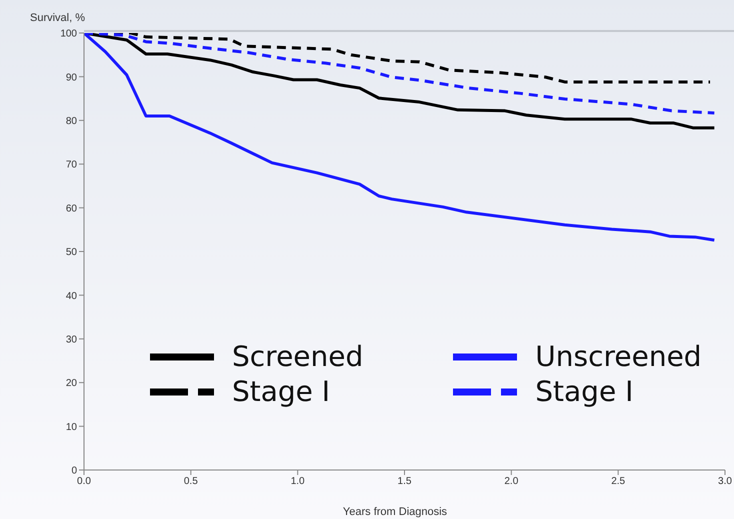 This screenshot has width=734, height=519. What do you see at coordinates (69, 34) in the screenshot?
I see `y-tick-label: 100` at bounding box center [69, 34].